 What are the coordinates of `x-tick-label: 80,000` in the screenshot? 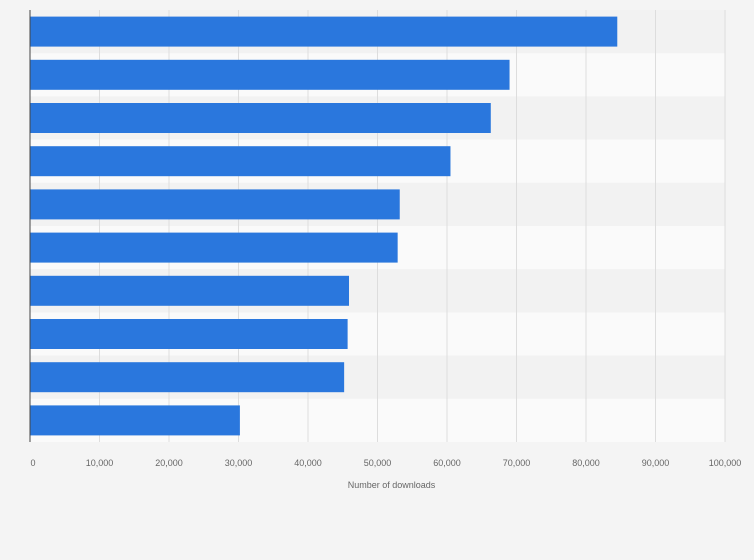 It's located at (586, 463).